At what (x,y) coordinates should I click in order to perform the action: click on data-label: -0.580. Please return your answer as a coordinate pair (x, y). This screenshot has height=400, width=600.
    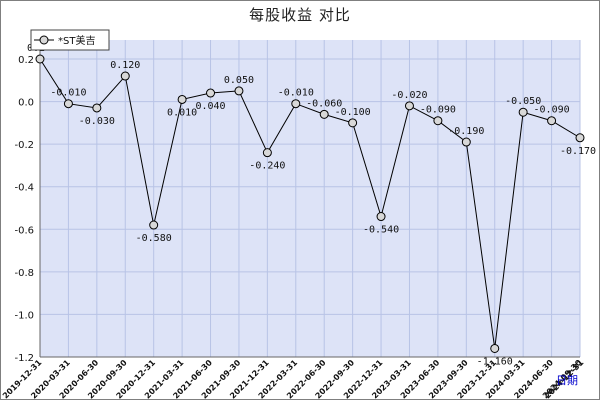
    Looking at the image, I should click on (154, 238).